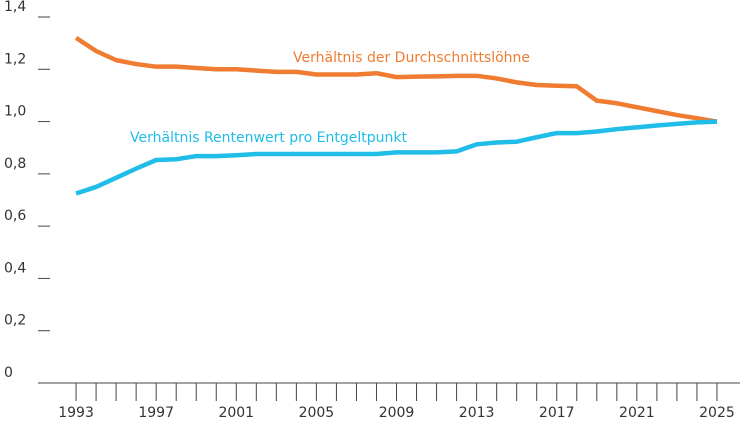 This screenshot has width=743, height=423. What do you see at coordinates (8, 373) in the screenshot?
I see `y-tick-label: 0` at bounding box center [8, 373].